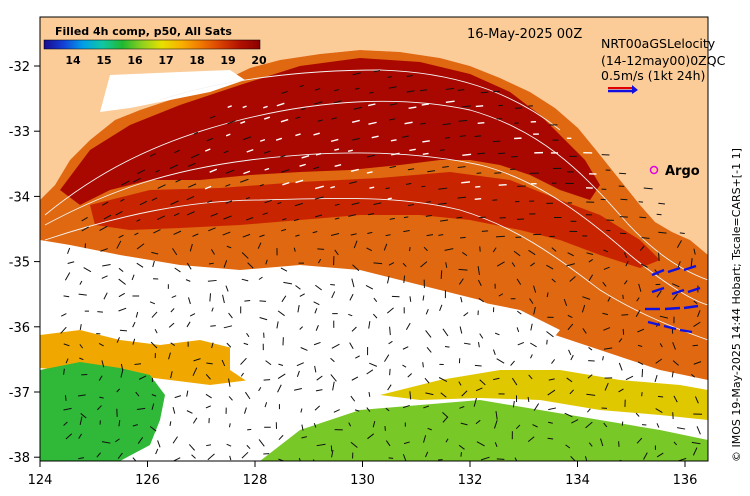 Image resolution: width=750 pixels, height=496 pixels. Describe the element at coordinates (654, 170) in the screenshot. I see `argo-marker` at that location.